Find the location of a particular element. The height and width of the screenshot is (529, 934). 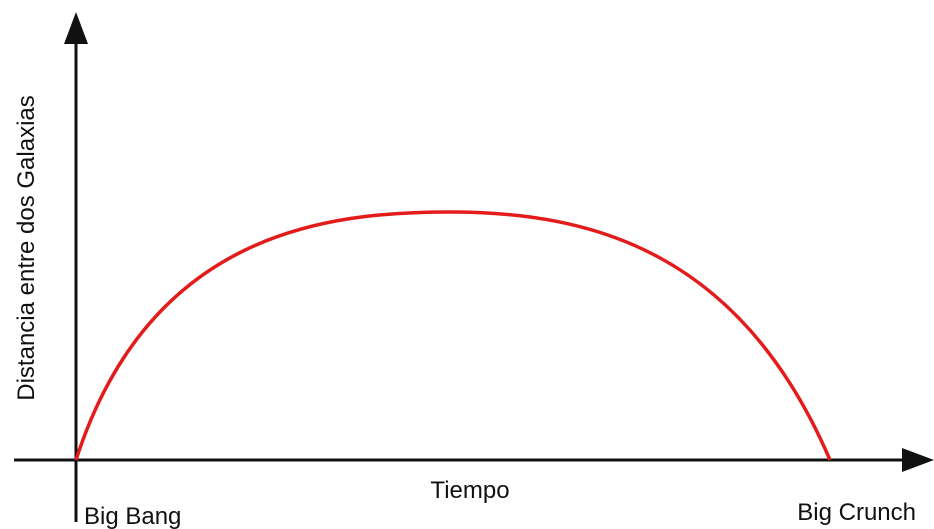

start-label: Big Bang is located at coordinates (132, 516).